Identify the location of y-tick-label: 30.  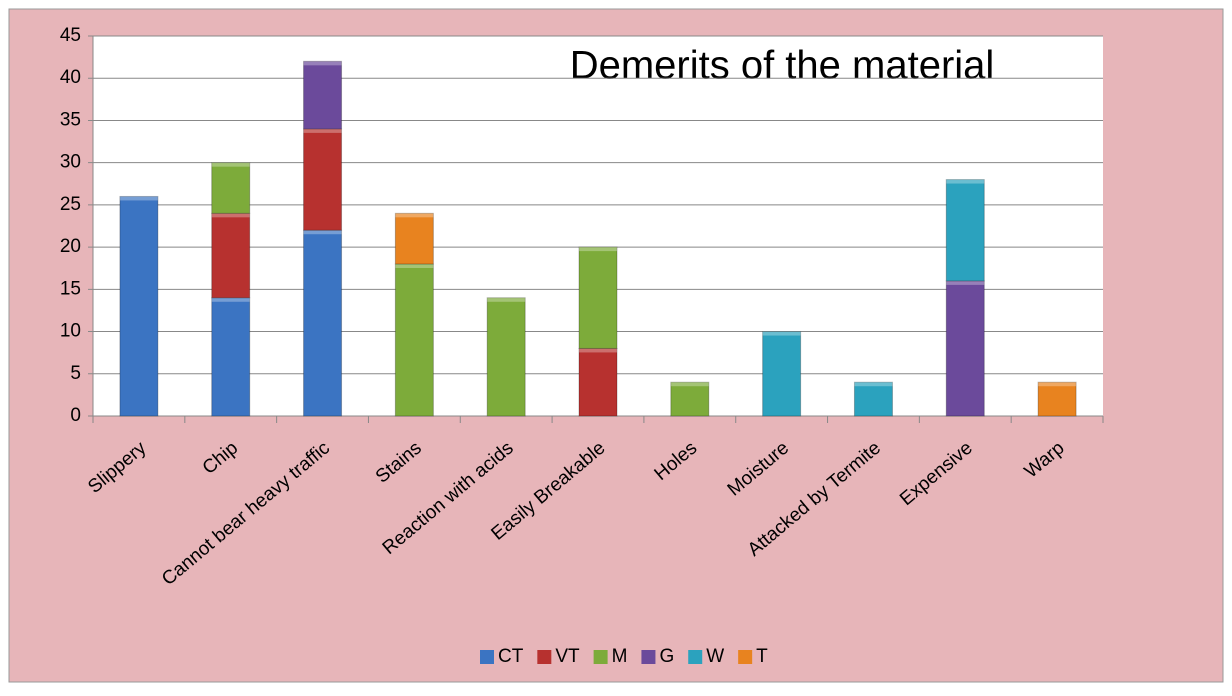
(70, 162).